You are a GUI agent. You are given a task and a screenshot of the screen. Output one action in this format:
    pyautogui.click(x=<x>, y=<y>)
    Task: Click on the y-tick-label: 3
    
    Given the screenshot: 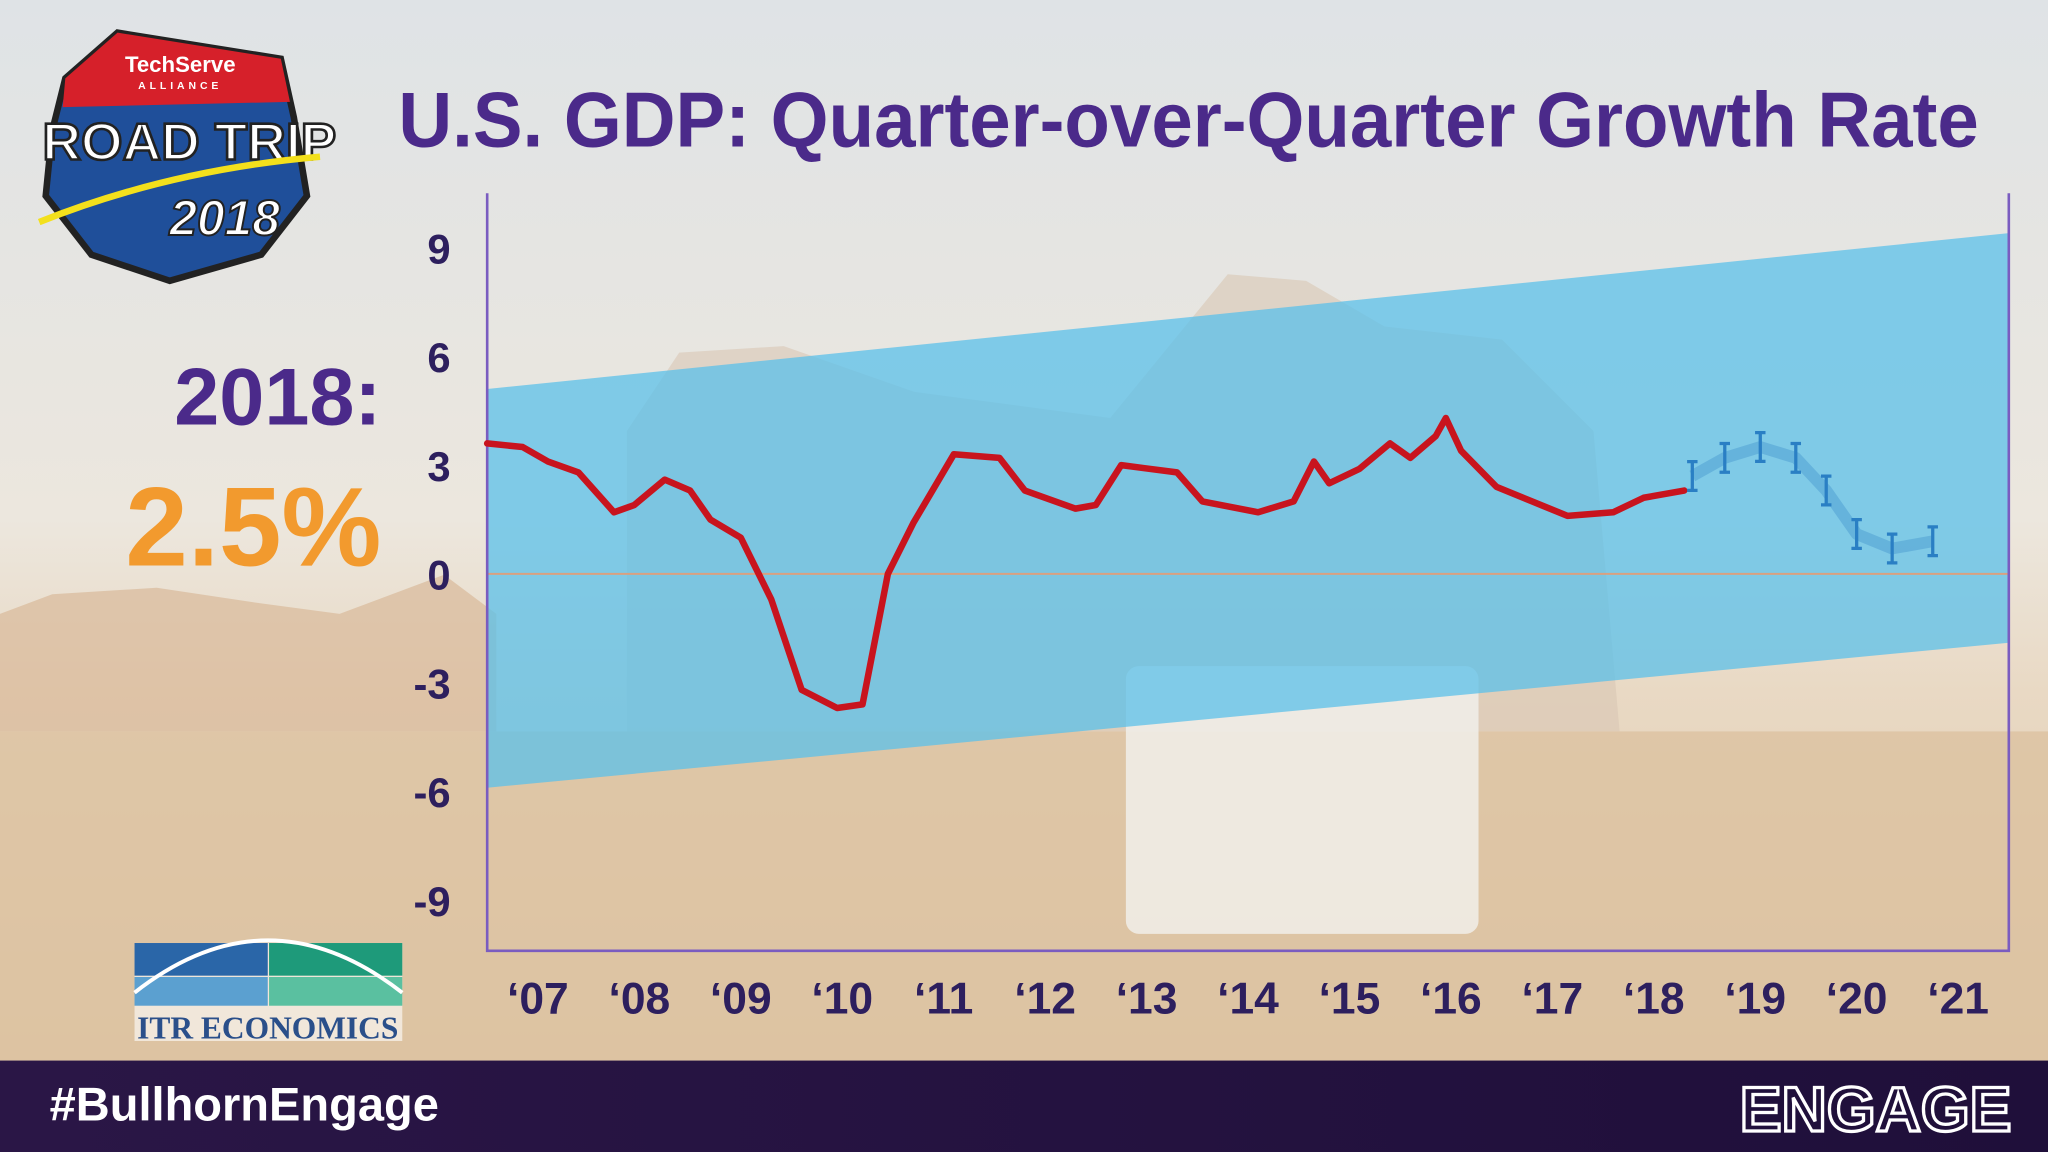 What is the action you would take?
    pyautogui.click(x=438, y=466)
    